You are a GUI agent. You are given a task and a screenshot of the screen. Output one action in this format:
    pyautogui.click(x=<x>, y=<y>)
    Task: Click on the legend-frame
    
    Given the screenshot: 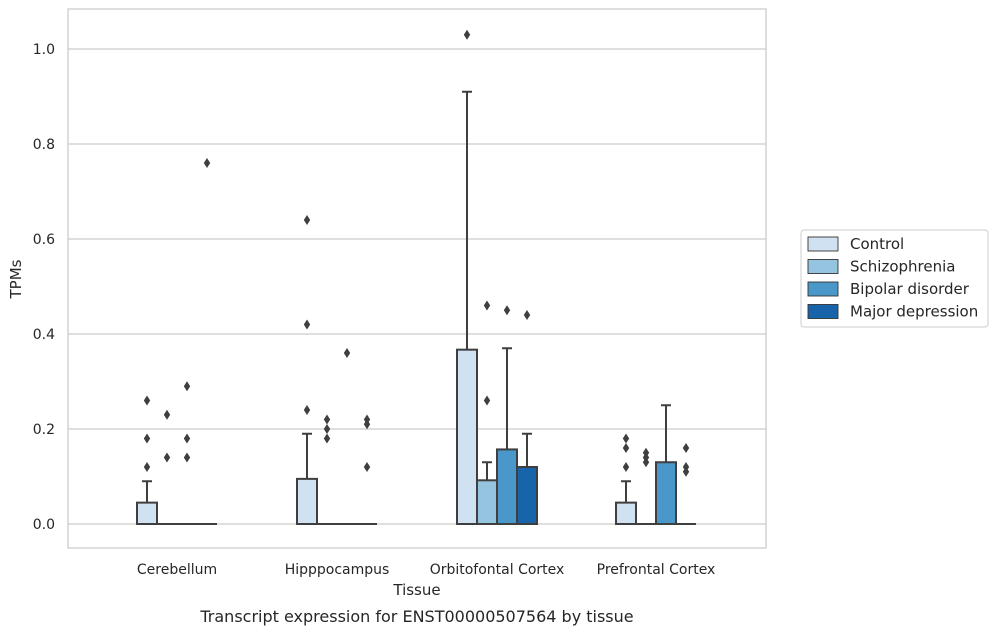 What is the action you would take?
    pyautogui.click(x=894, y=278)
    